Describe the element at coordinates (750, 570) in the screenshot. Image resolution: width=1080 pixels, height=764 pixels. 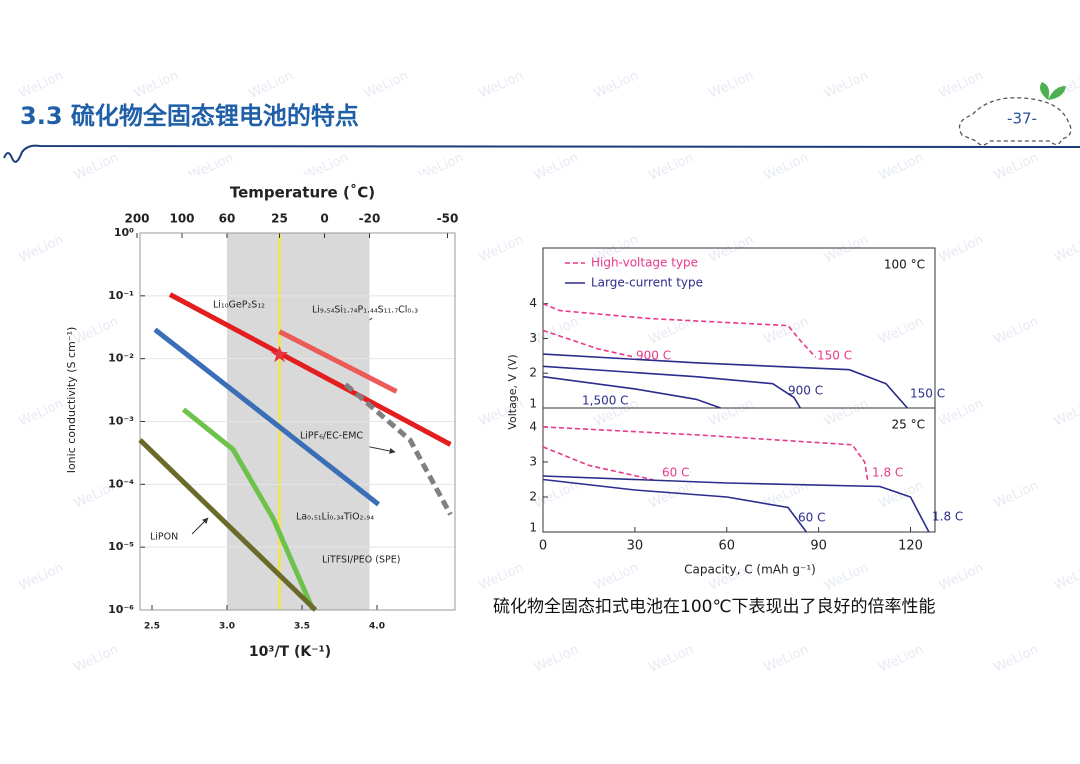
I see `x-axis-title: Capacity, C (mAh g⁻¹)` at that location.